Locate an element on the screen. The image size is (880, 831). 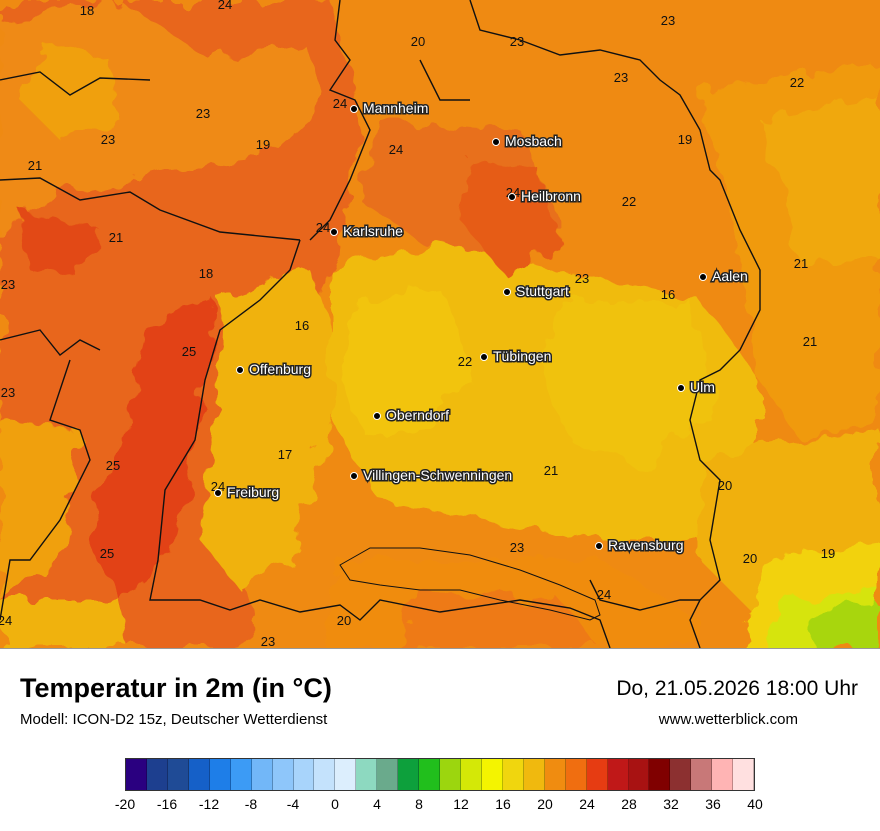
legend-tick-label: 24 is located at coordinates (587, 804).